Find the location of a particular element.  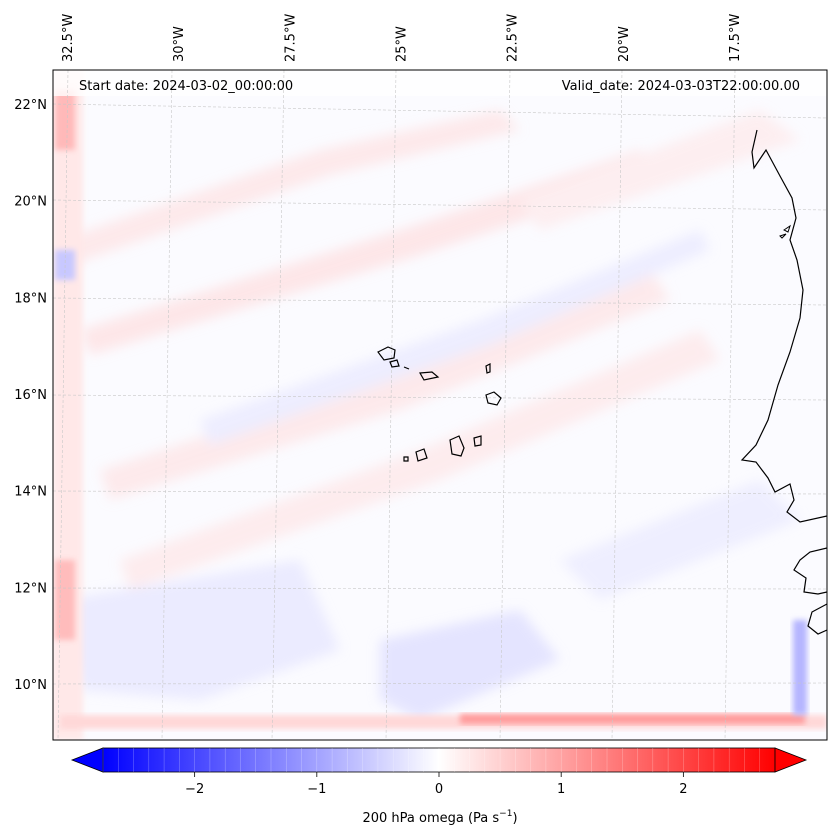

latitude-label: 22°N is located at coordinates (30, 105).